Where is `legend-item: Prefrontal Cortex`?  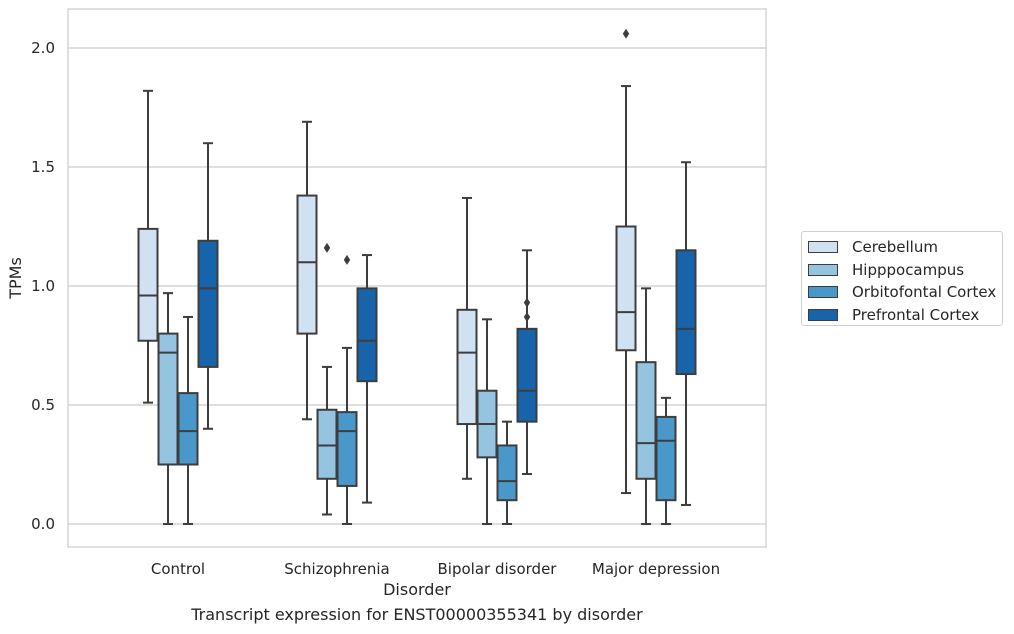 legend-item: Prefrontal Cortex is located at coordinates (905, 315).